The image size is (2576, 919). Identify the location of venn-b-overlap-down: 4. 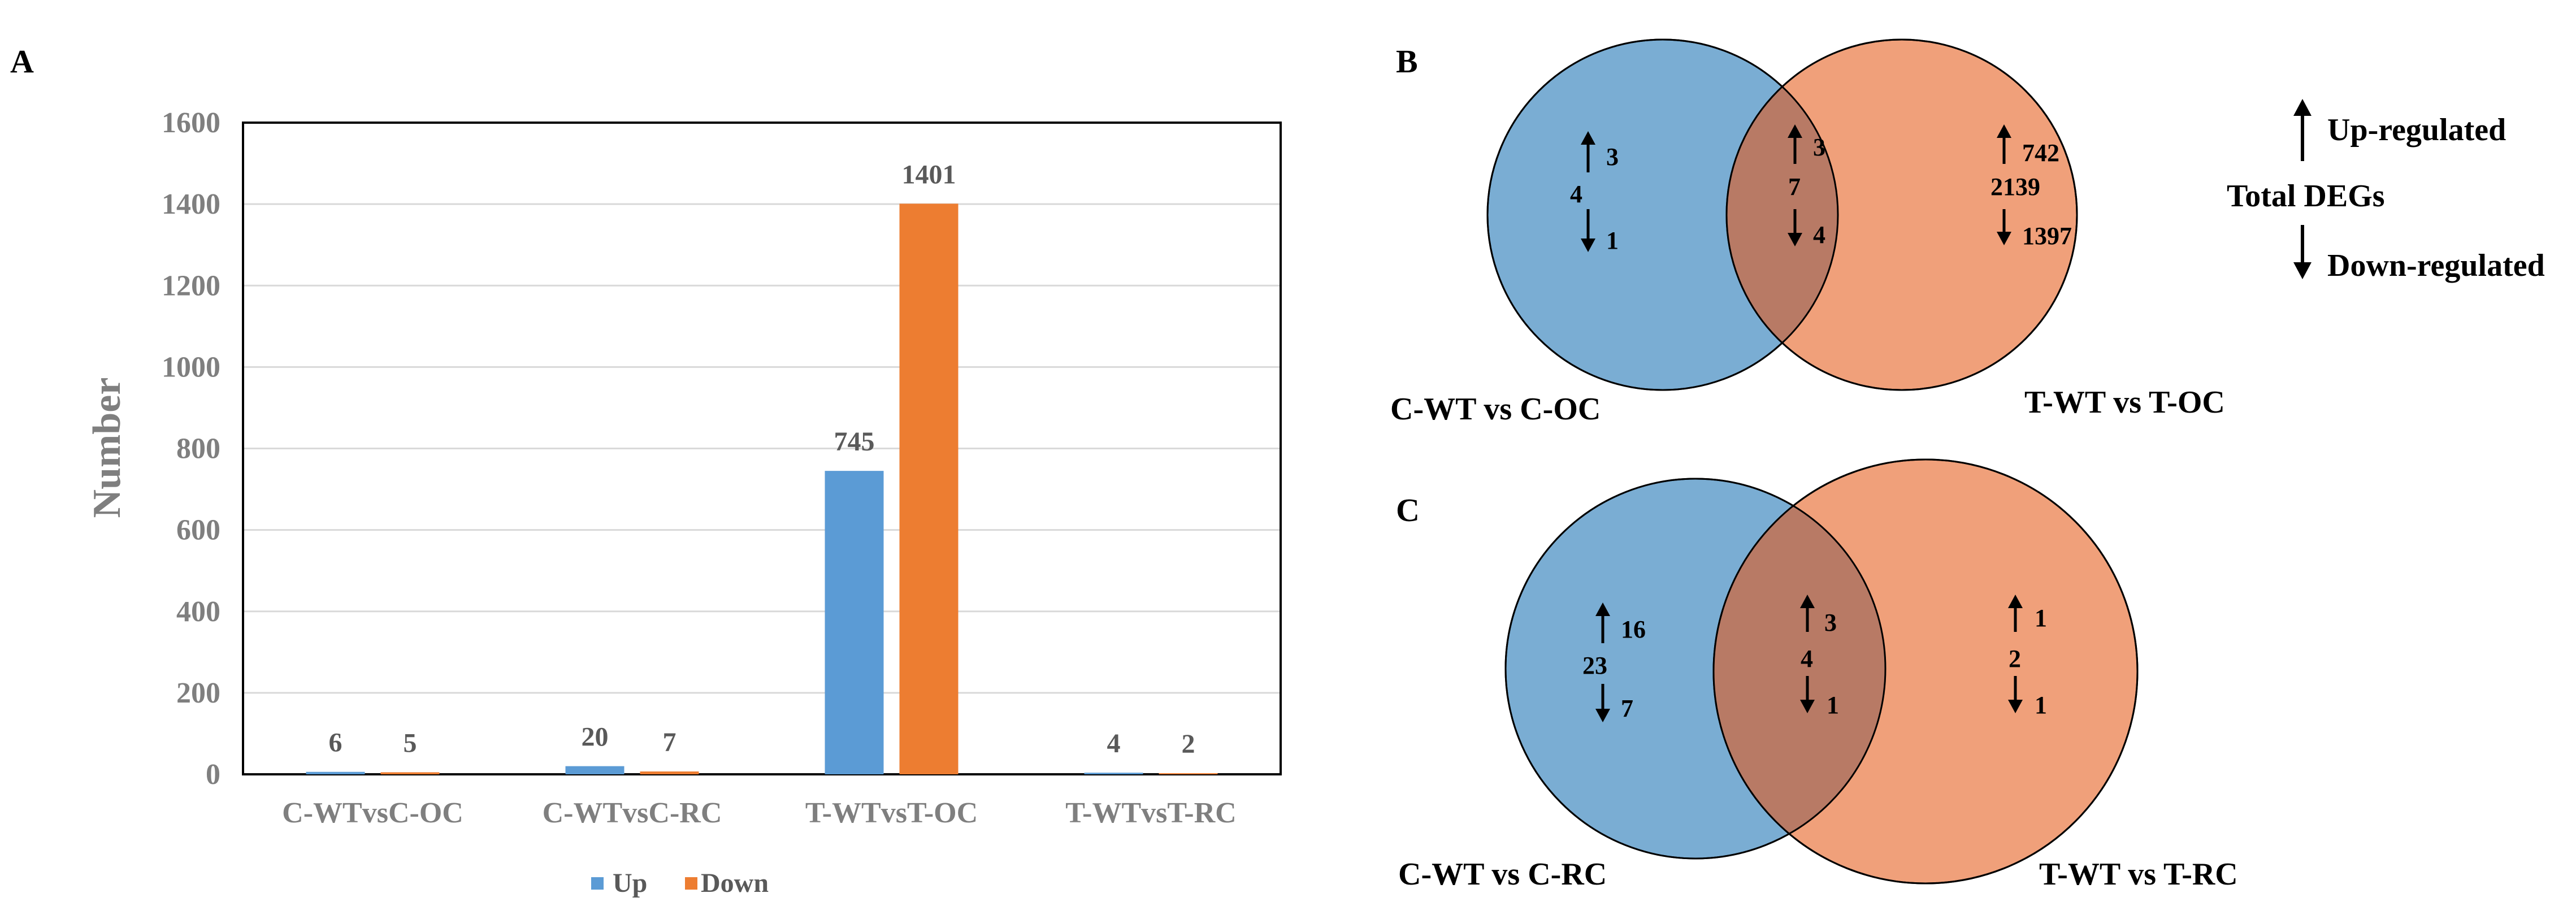
(1819, 235).